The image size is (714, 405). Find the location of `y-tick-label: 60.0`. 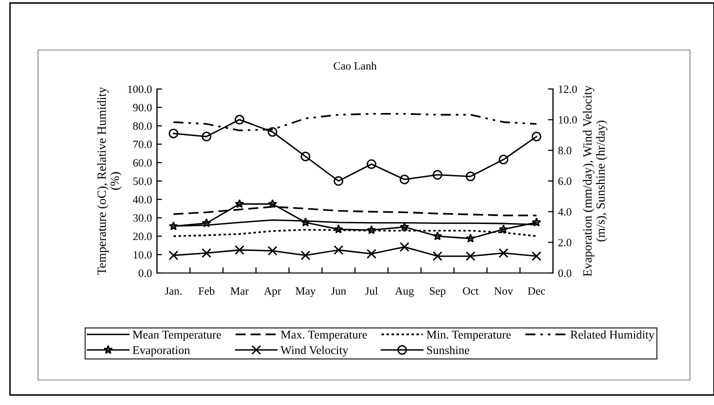

y-tick-label: 60.0 is located at coordinates (142, 163).